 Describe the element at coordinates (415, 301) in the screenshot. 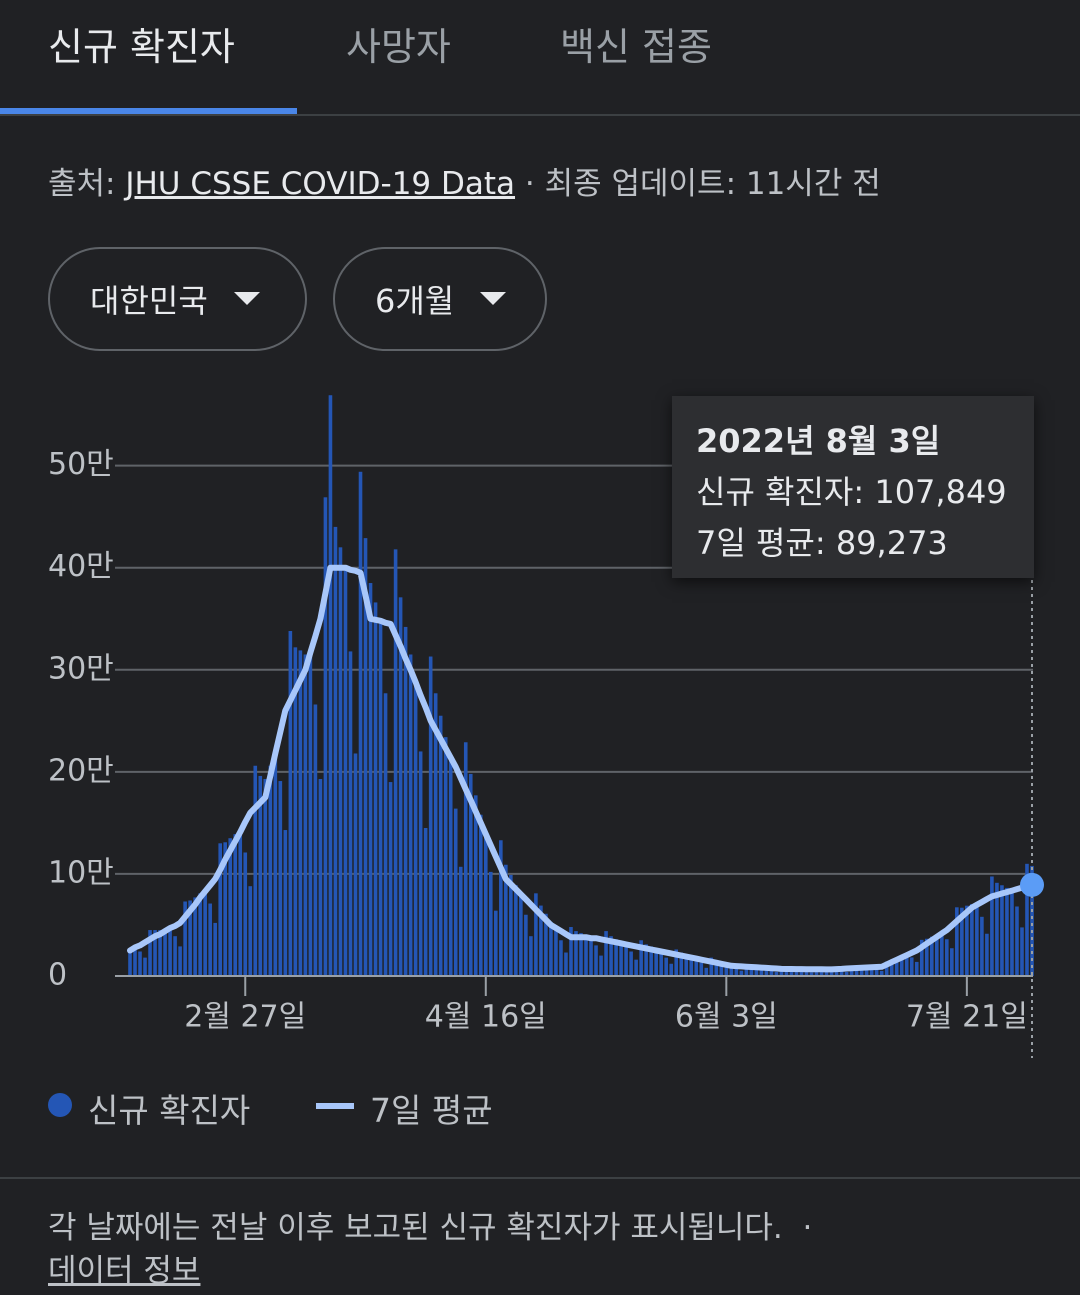

I see `filter-label: 6개월` at that location.